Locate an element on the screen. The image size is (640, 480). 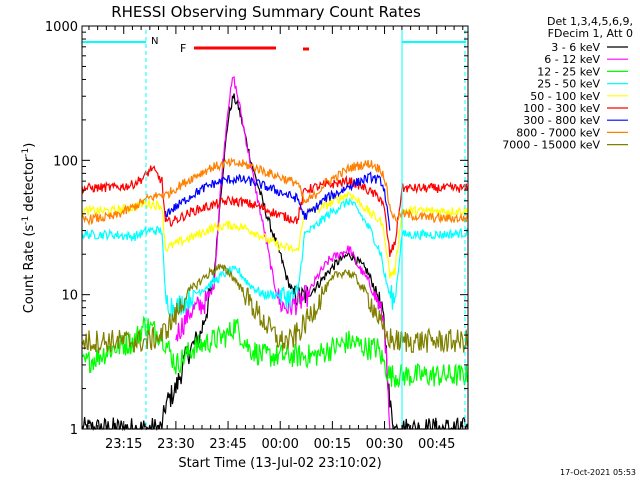
legend-label-8: 7000 - 15000 keV is located at coordinates (551, 145).